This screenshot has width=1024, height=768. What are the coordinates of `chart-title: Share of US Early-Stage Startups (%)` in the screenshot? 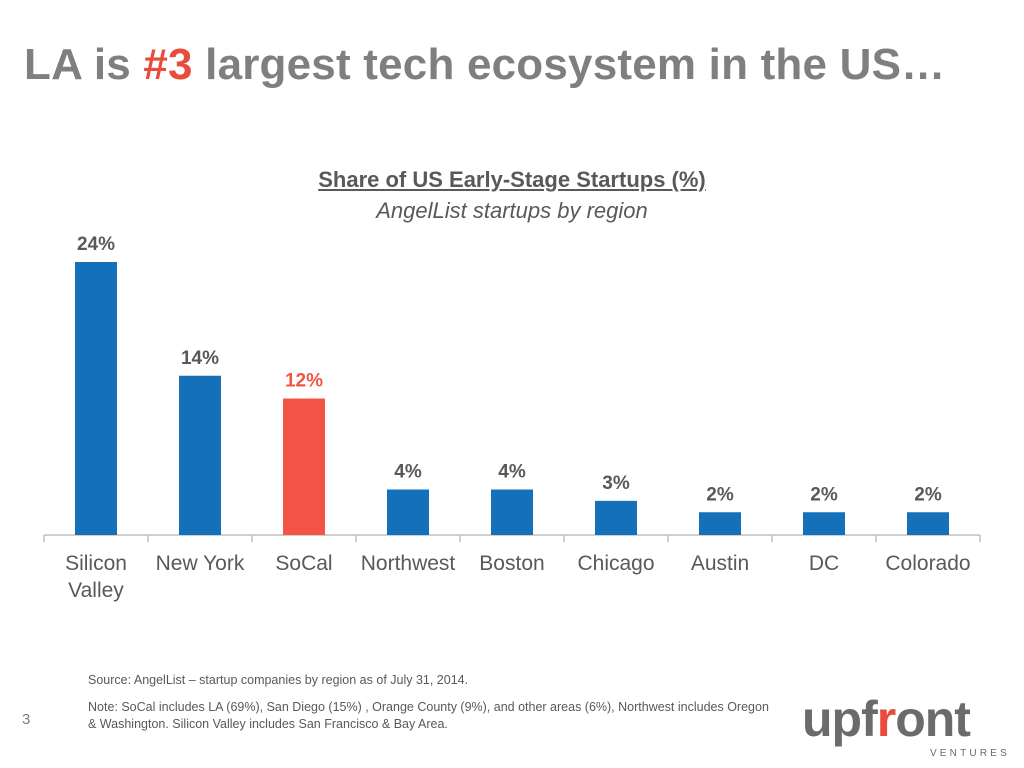 It's located at (512, 179).